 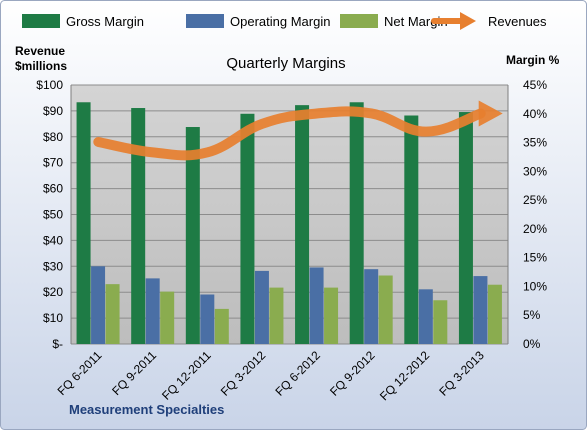 What do you see at coordinates (533, 60) in the screenshot?
I see `y-right-label: Margin %` at bounding box center [533, 60].